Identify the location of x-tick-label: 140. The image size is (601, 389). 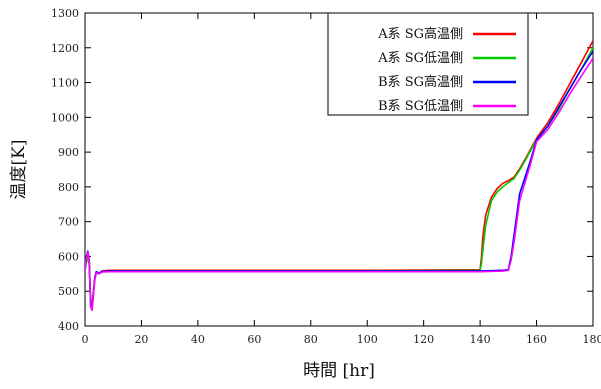
(480, 339).